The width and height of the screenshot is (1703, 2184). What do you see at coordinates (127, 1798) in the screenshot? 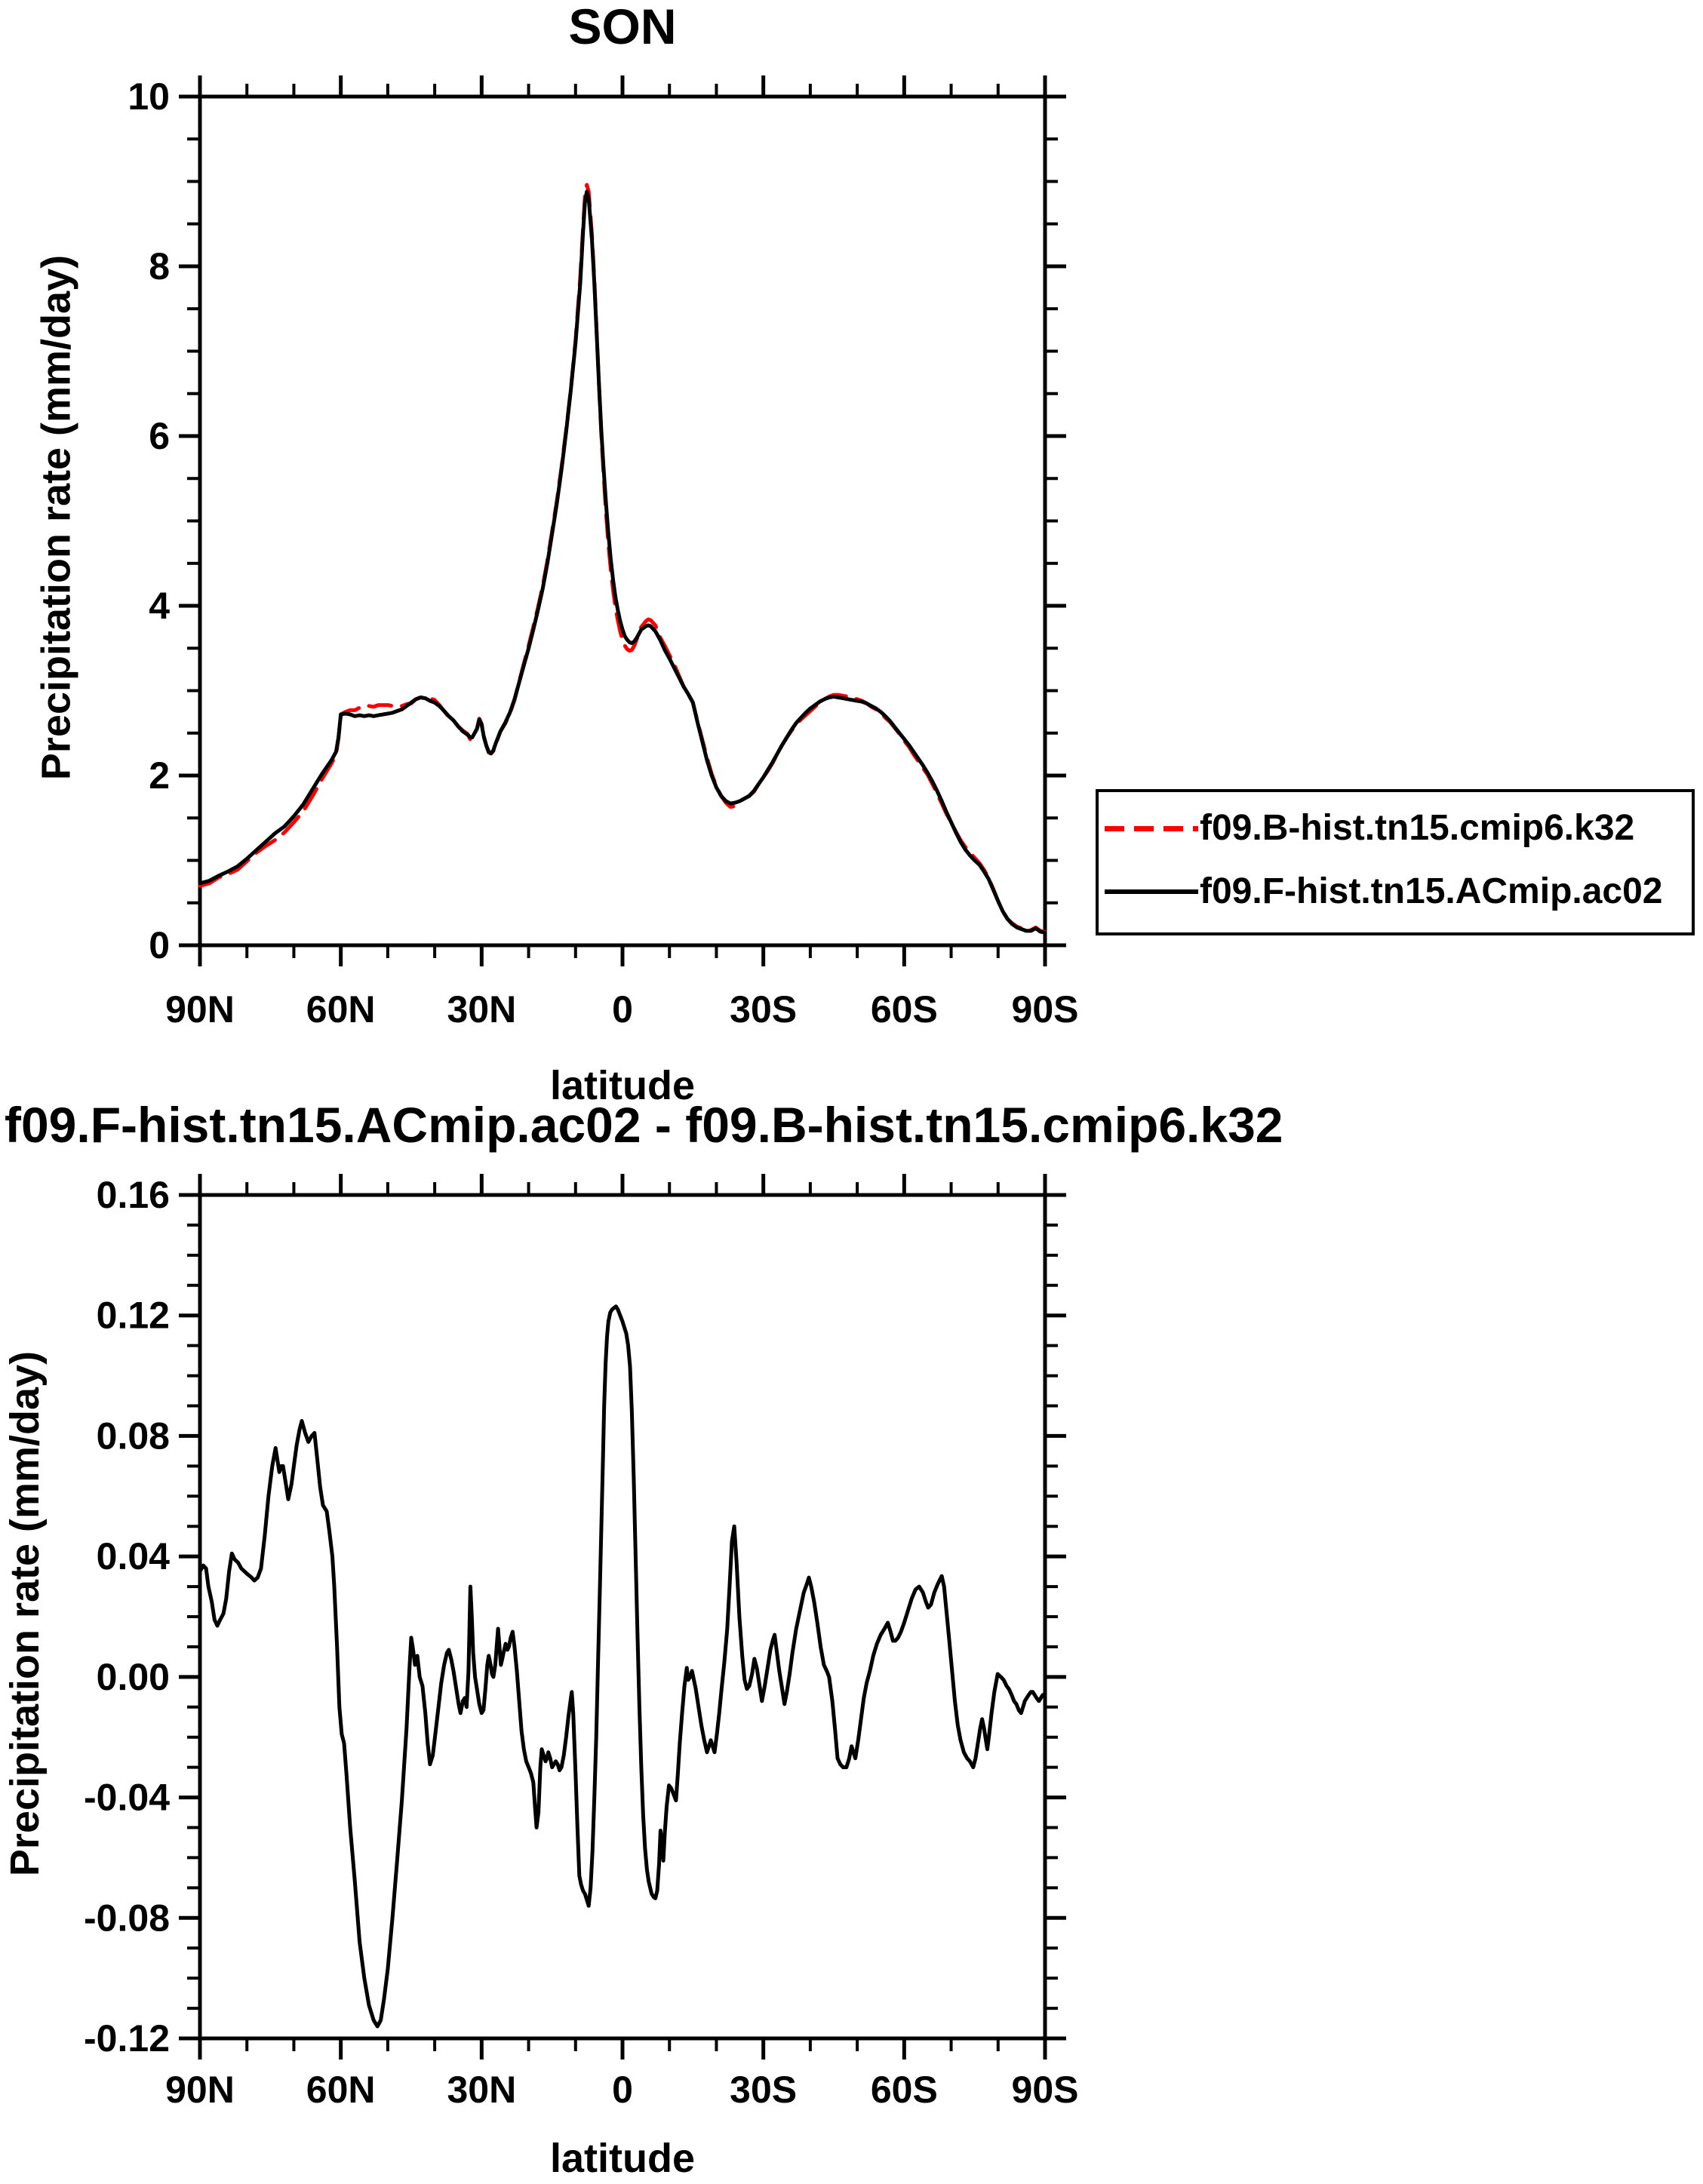
I see `y-tick-label: -0.04` at bounding box center [127, 1798].